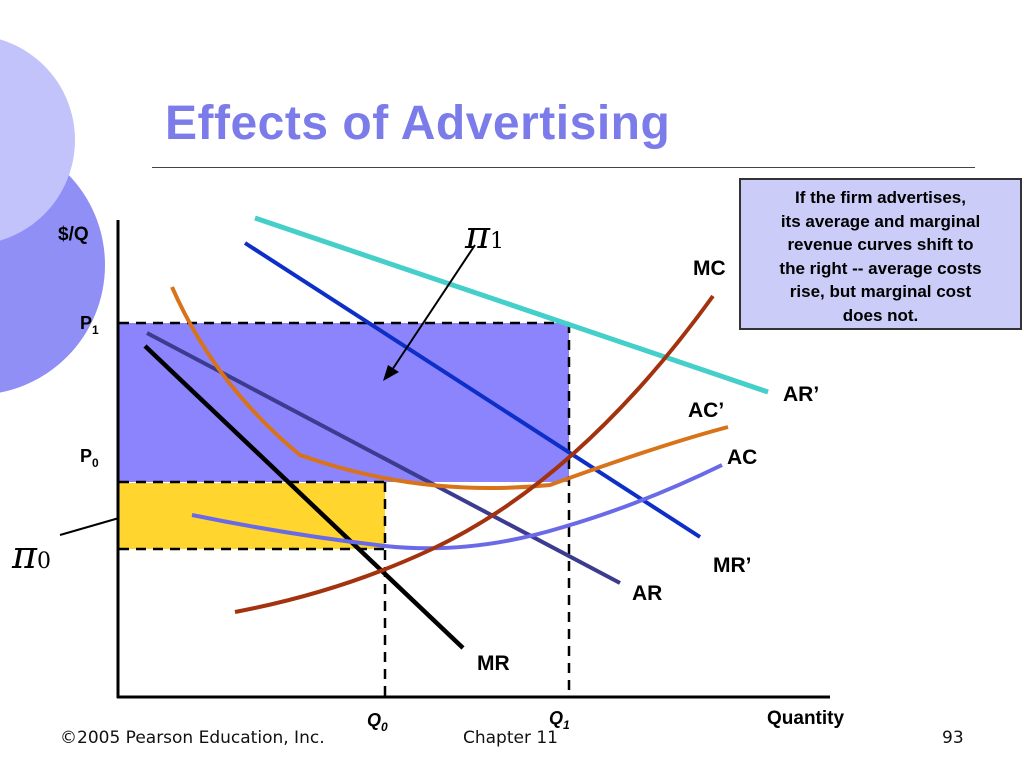 Image resolution: width=1024 pixels, height=767 pixels. I want to click on p0-label: P0, so click(89, 458).